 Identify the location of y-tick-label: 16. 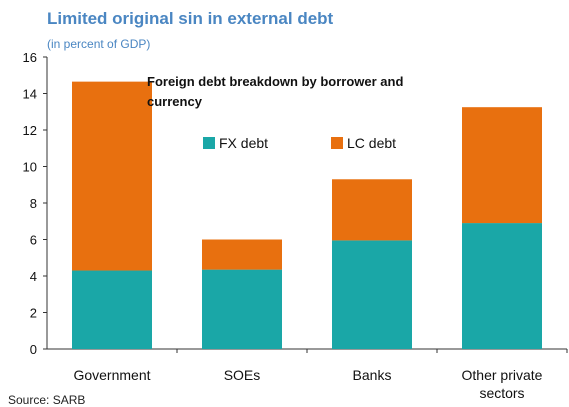
(30, 57).